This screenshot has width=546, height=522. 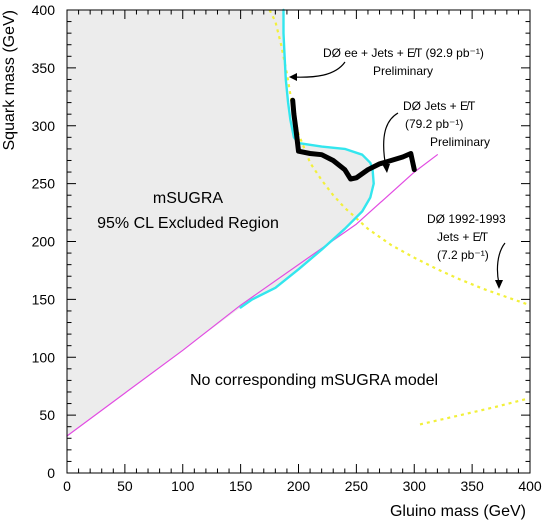 I want to click on annotation-old-arrow, so click(x=501, y=263).